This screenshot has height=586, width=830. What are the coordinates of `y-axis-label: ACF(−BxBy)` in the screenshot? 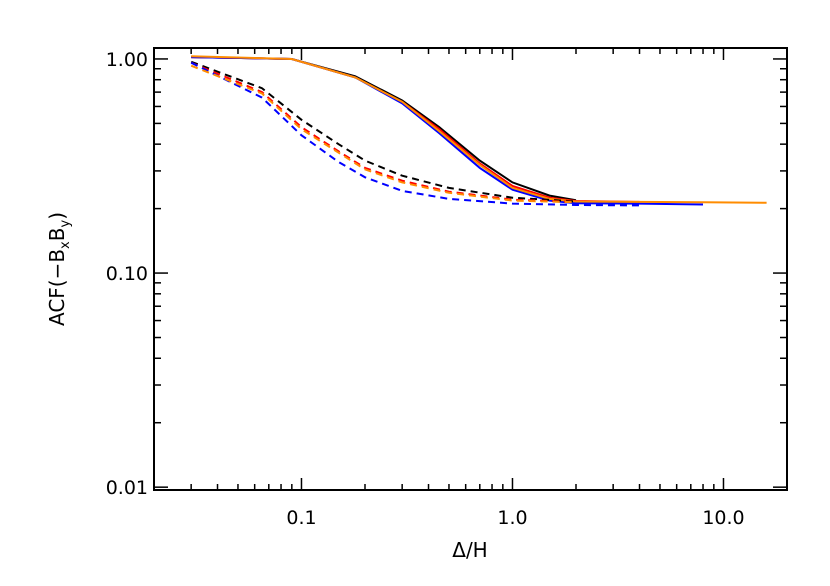 It's located at (59, 269).